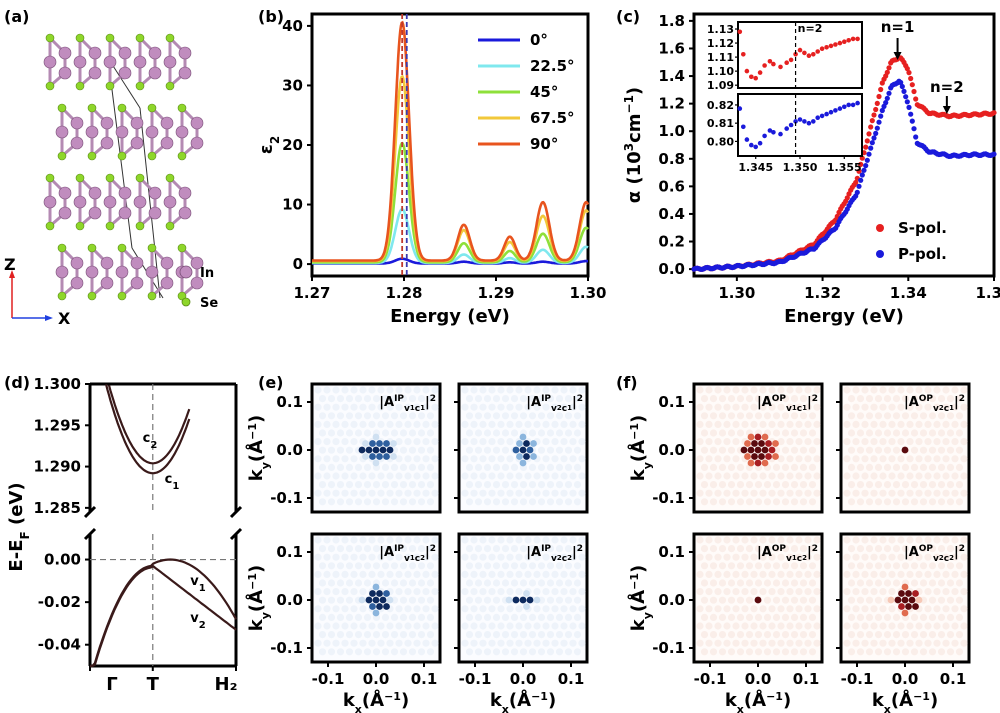 The height and width of the screenshot is (713, 1000). What do you see at coordinates (671, 402) in the screenshot?
I see `map-ytick-label: 0.1` at bounding box center [671, 402].